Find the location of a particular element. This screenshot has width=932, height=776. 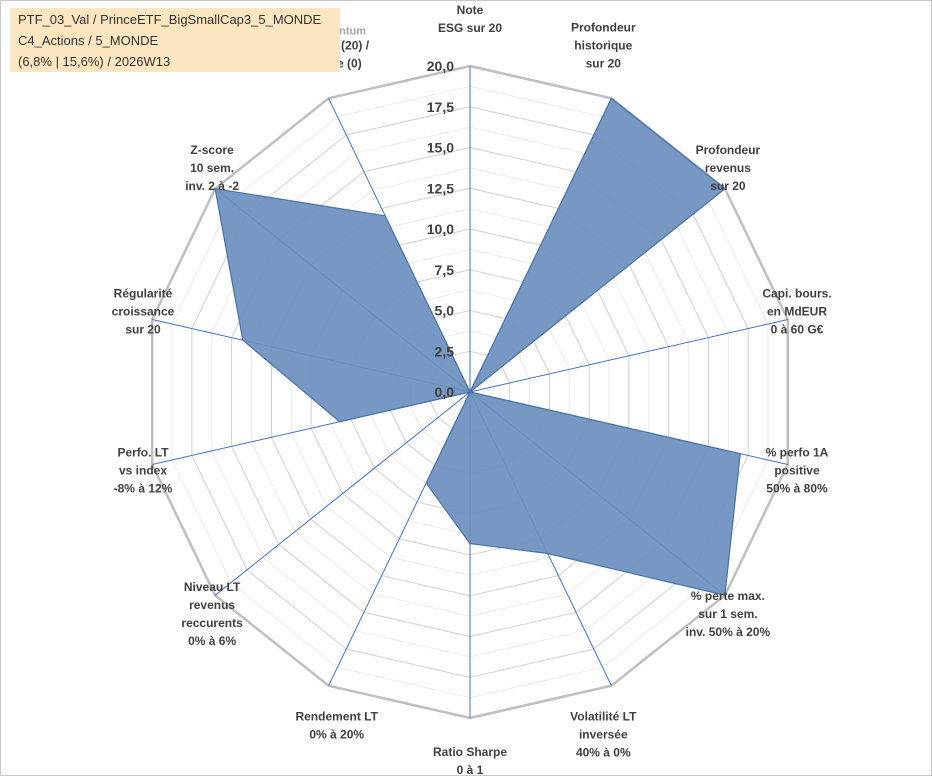

axis-label: Profondeur historique sur 20 is located at coordinates (603, 46).